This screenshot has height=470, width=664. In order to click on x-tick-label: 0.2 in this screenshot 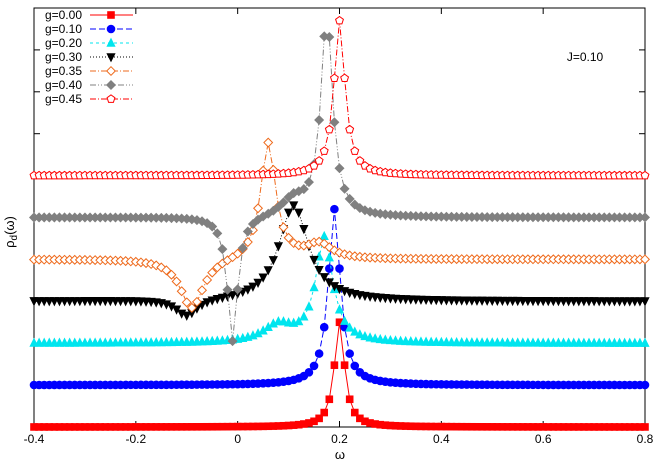, I will do `click(339, 439)`.